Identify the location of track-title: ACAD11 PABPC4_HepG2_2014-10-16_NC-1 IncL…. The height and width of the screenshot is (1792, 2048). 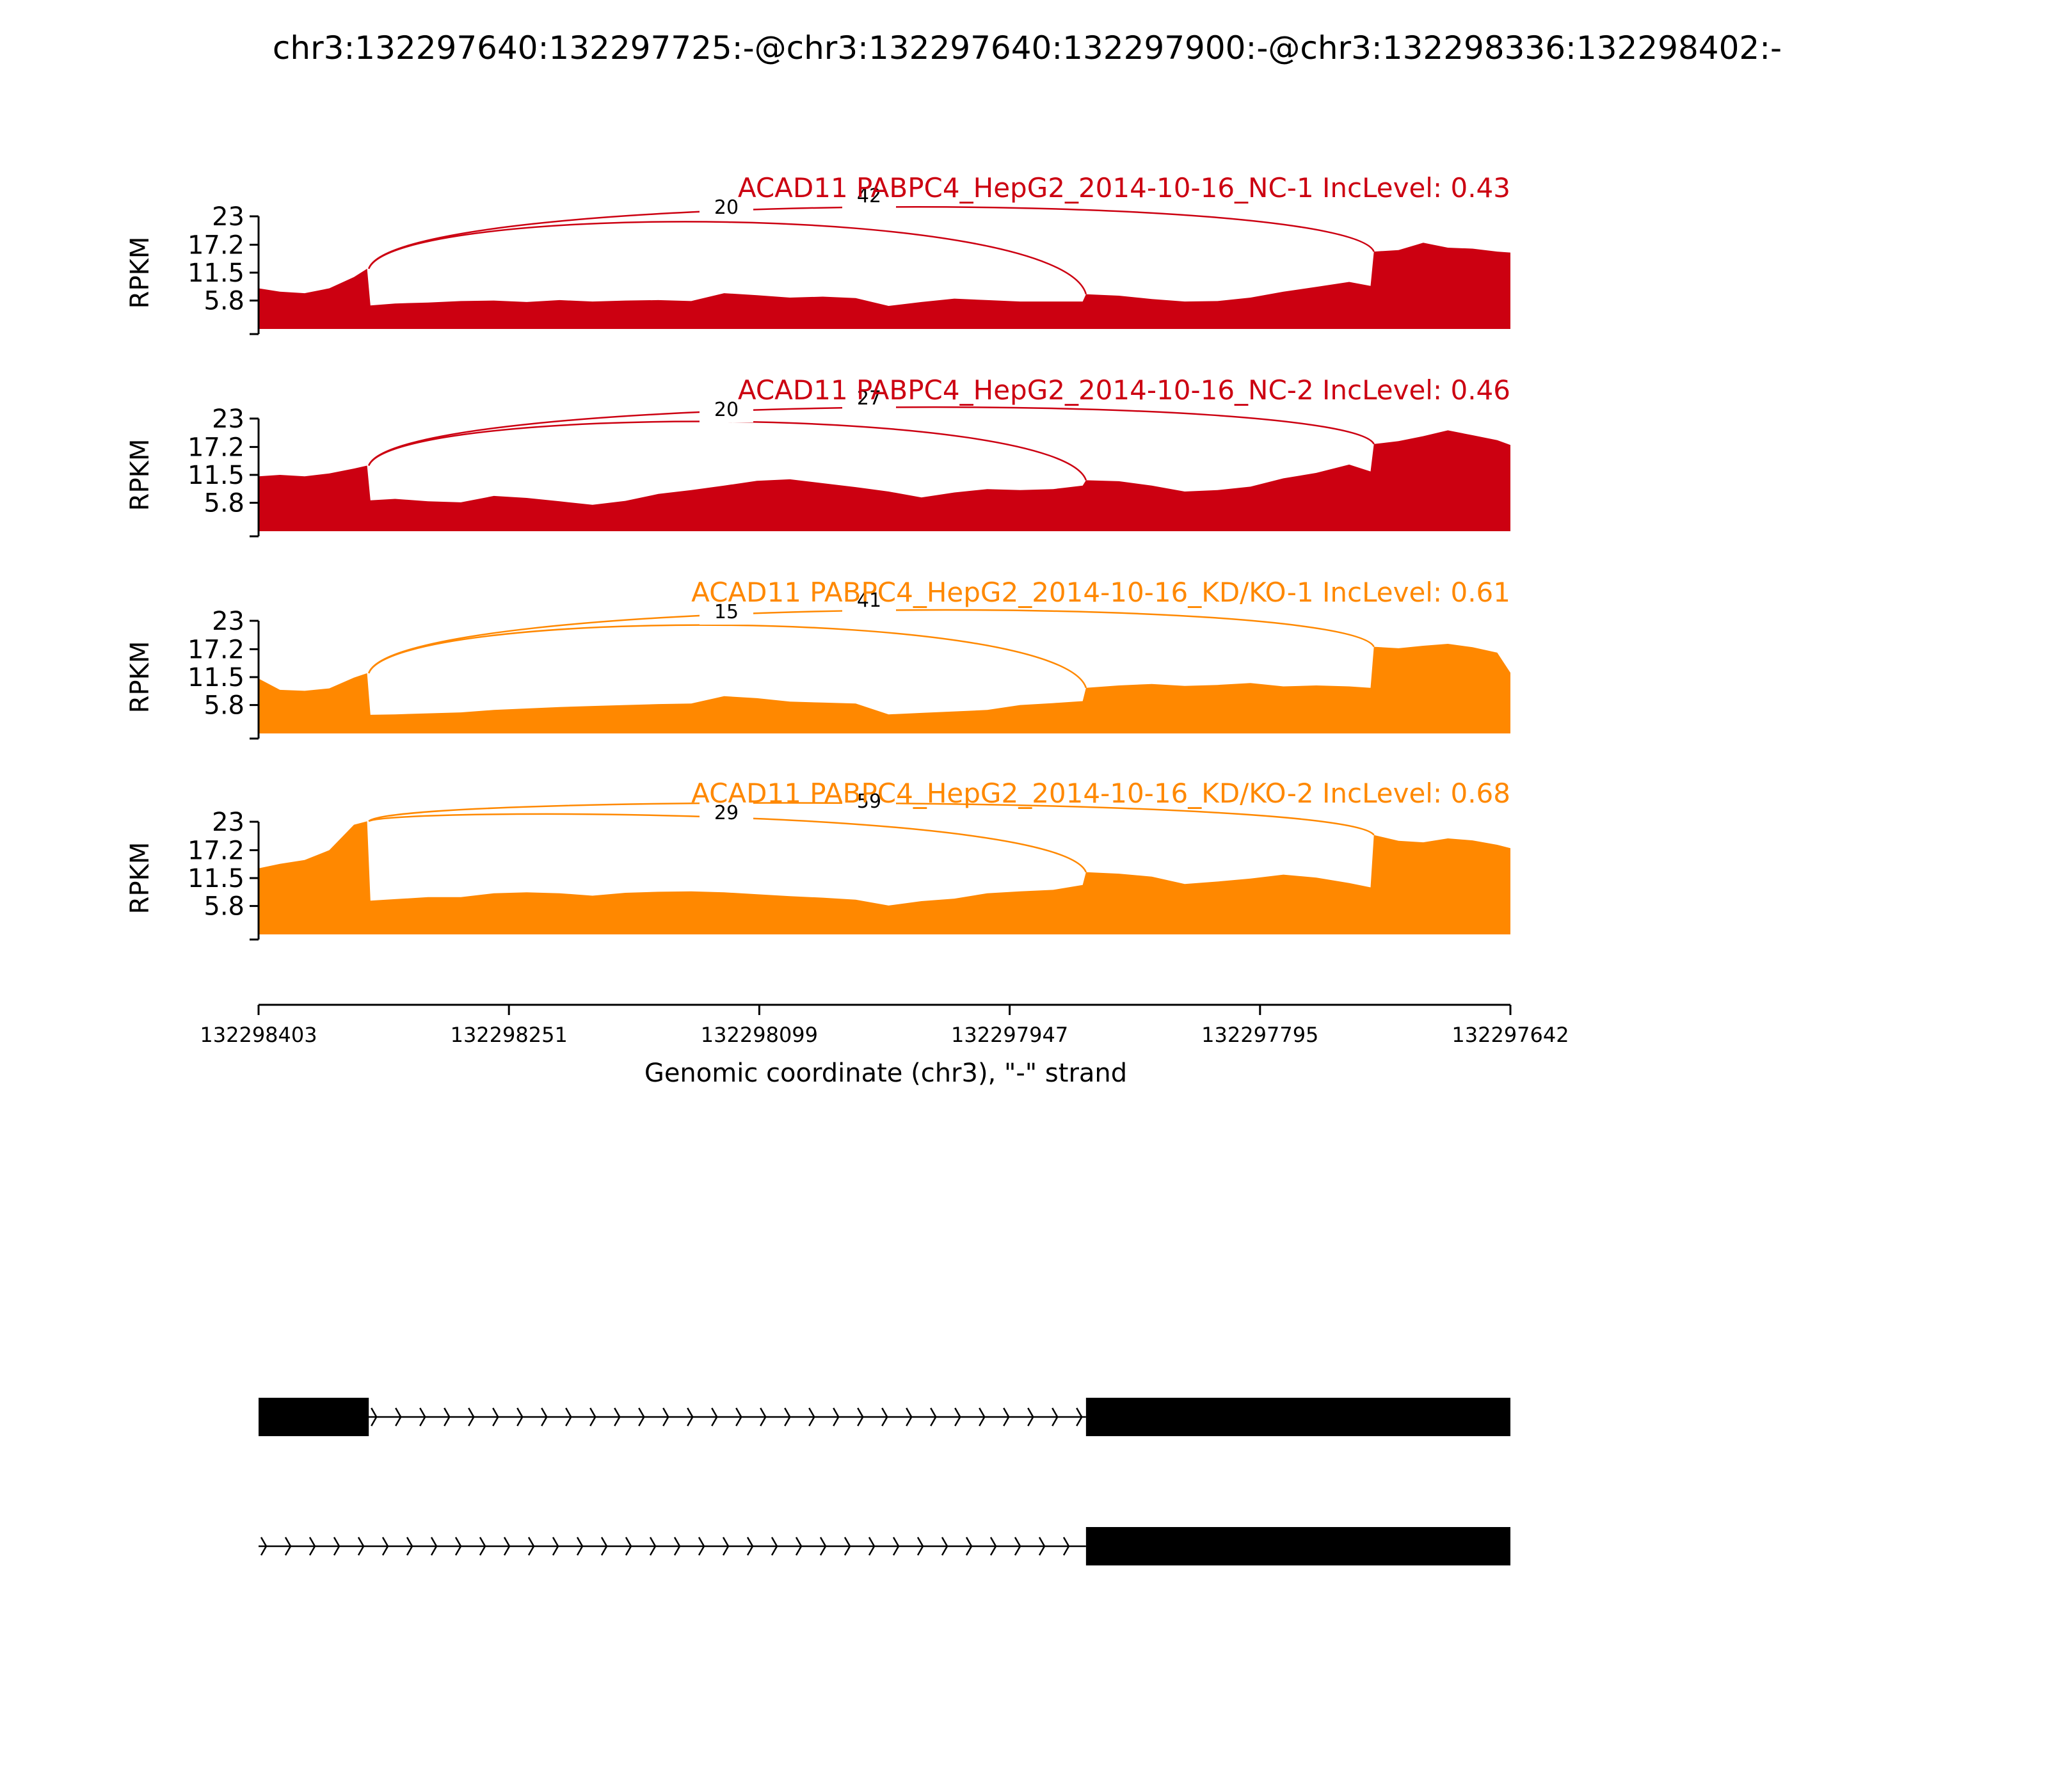
(1124, 188).